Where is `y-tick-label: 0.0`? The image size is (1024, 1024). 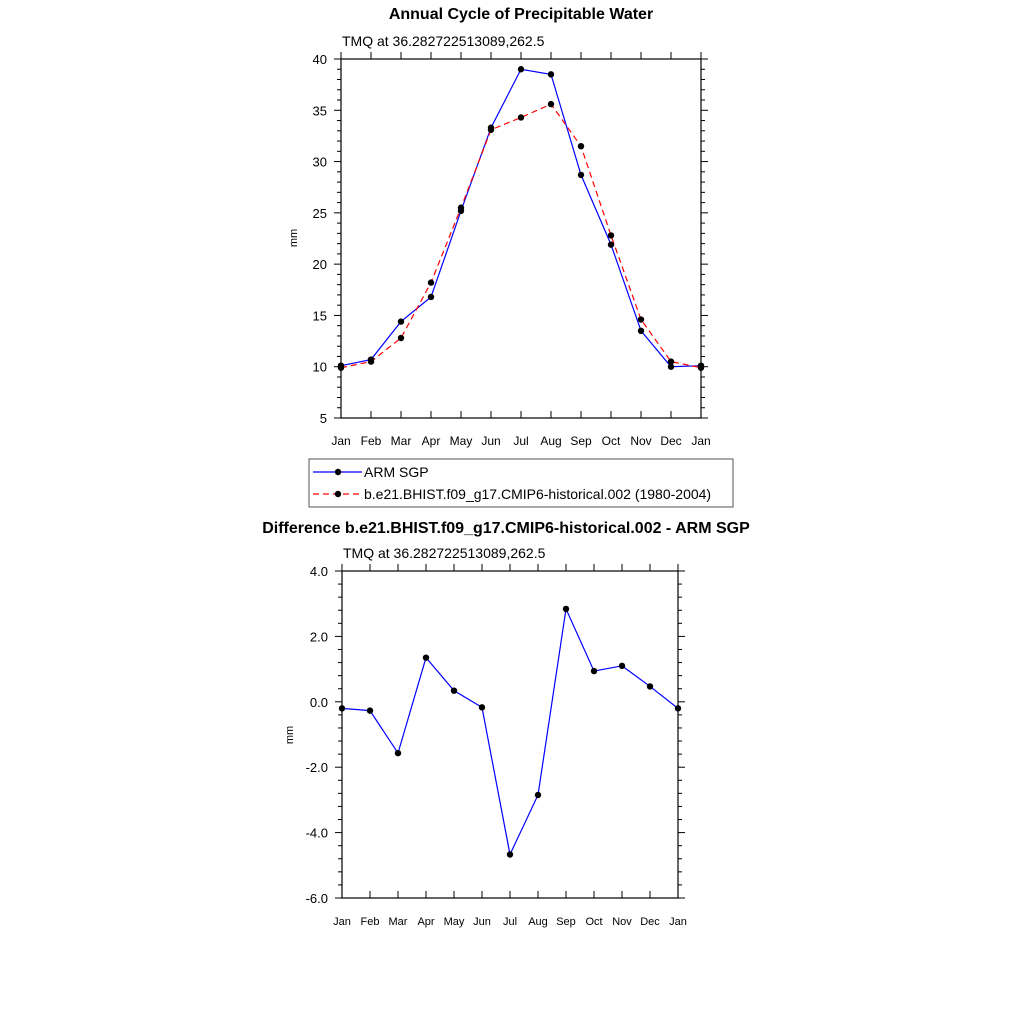 y-tick-label: 0.0 is located at coordinates (319, 702).